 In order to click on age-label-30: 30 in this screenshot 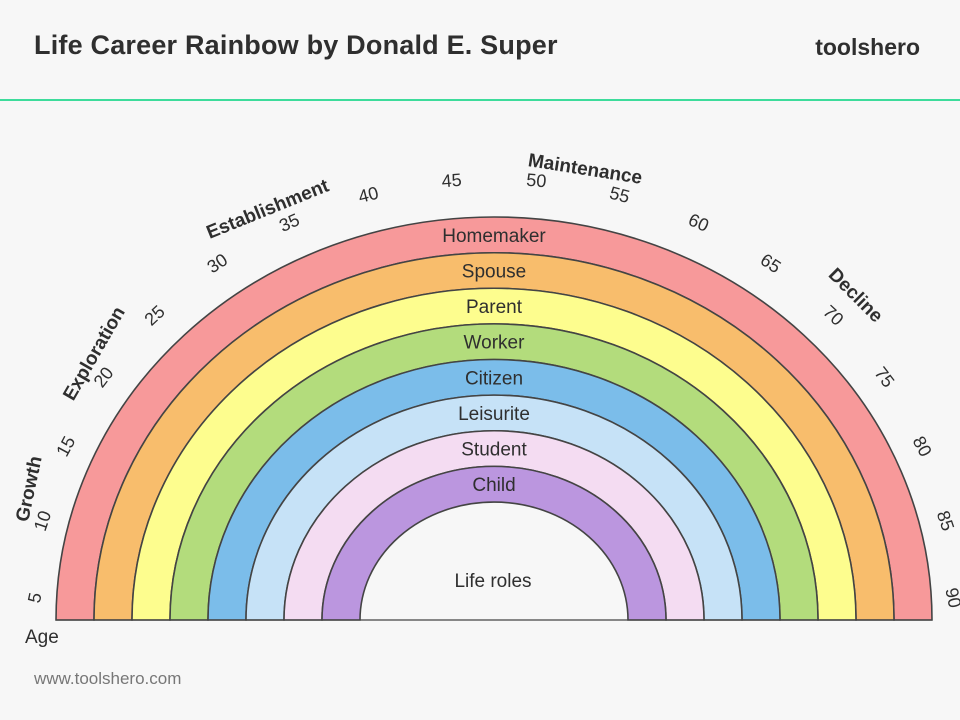, I will do `click(217, 264)`.